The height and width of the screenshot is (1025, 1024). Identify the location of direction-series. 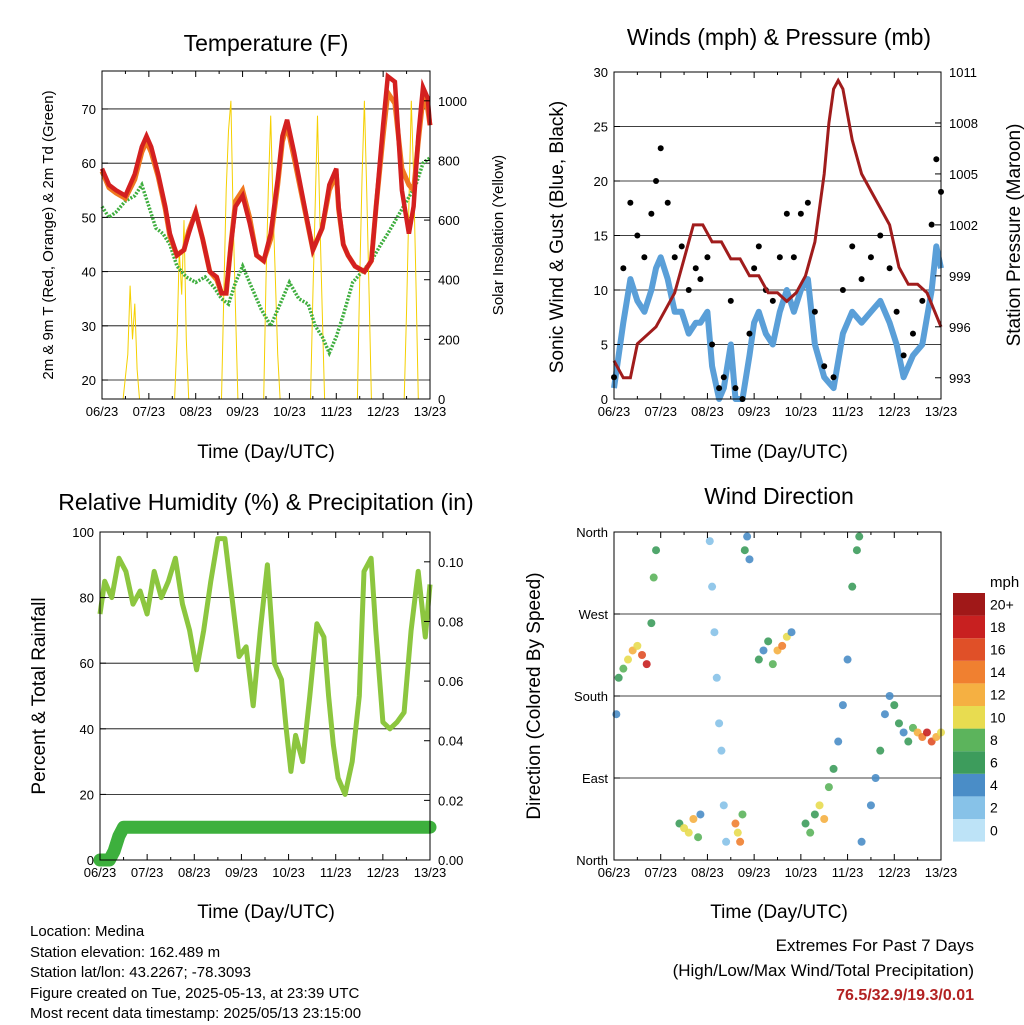
(778, 689).